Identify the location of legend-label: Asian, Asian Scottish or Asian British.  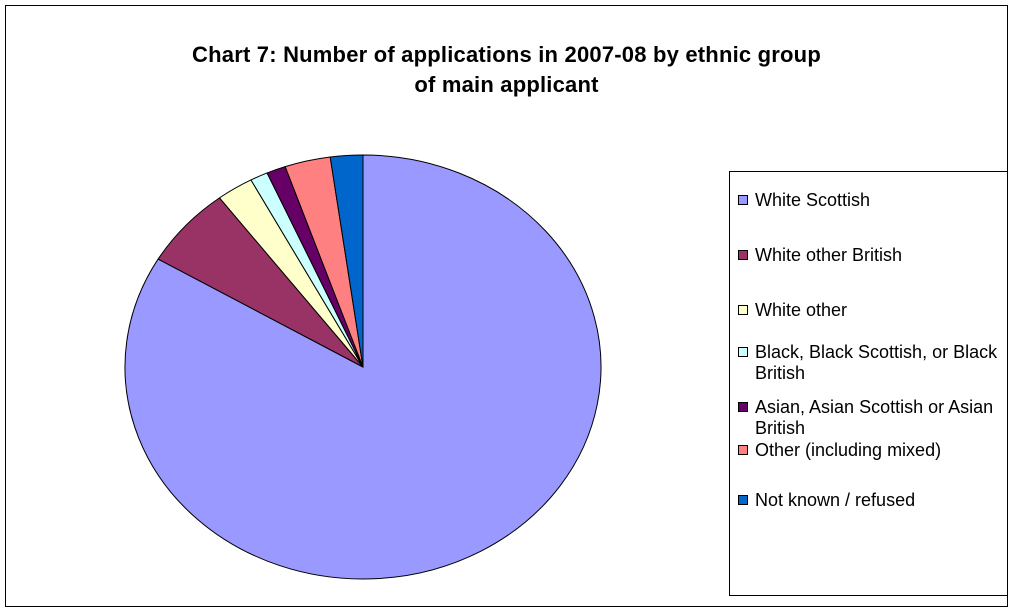
(874, 417).